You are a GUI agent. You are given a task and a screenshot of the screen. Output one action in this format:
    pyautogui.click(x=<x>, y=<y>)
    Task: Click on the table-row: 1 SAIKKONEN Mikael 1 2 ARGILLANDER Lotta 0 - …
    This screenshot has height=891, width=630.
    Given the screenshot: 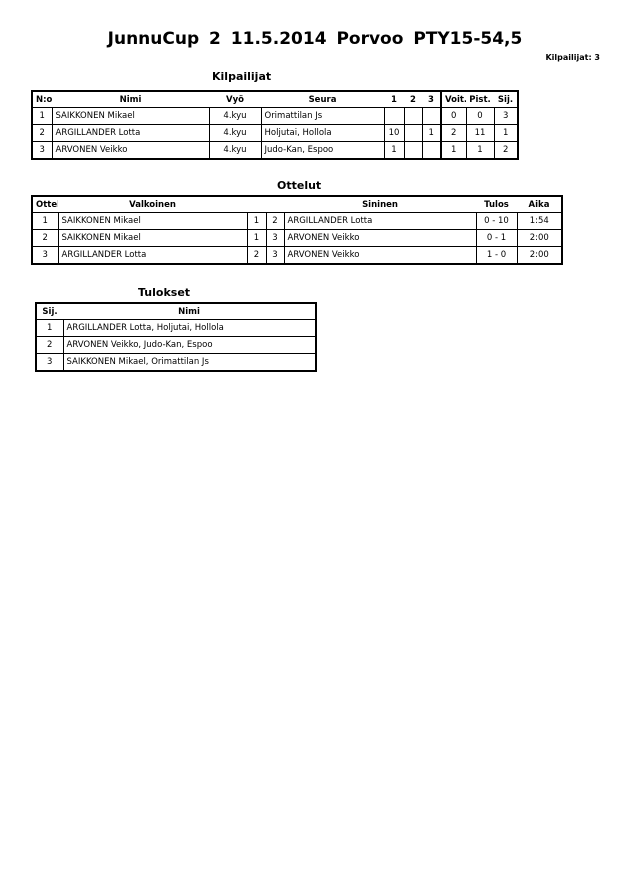 What is the action you would take?
    pyautogui.click(x=297, y=221)
    